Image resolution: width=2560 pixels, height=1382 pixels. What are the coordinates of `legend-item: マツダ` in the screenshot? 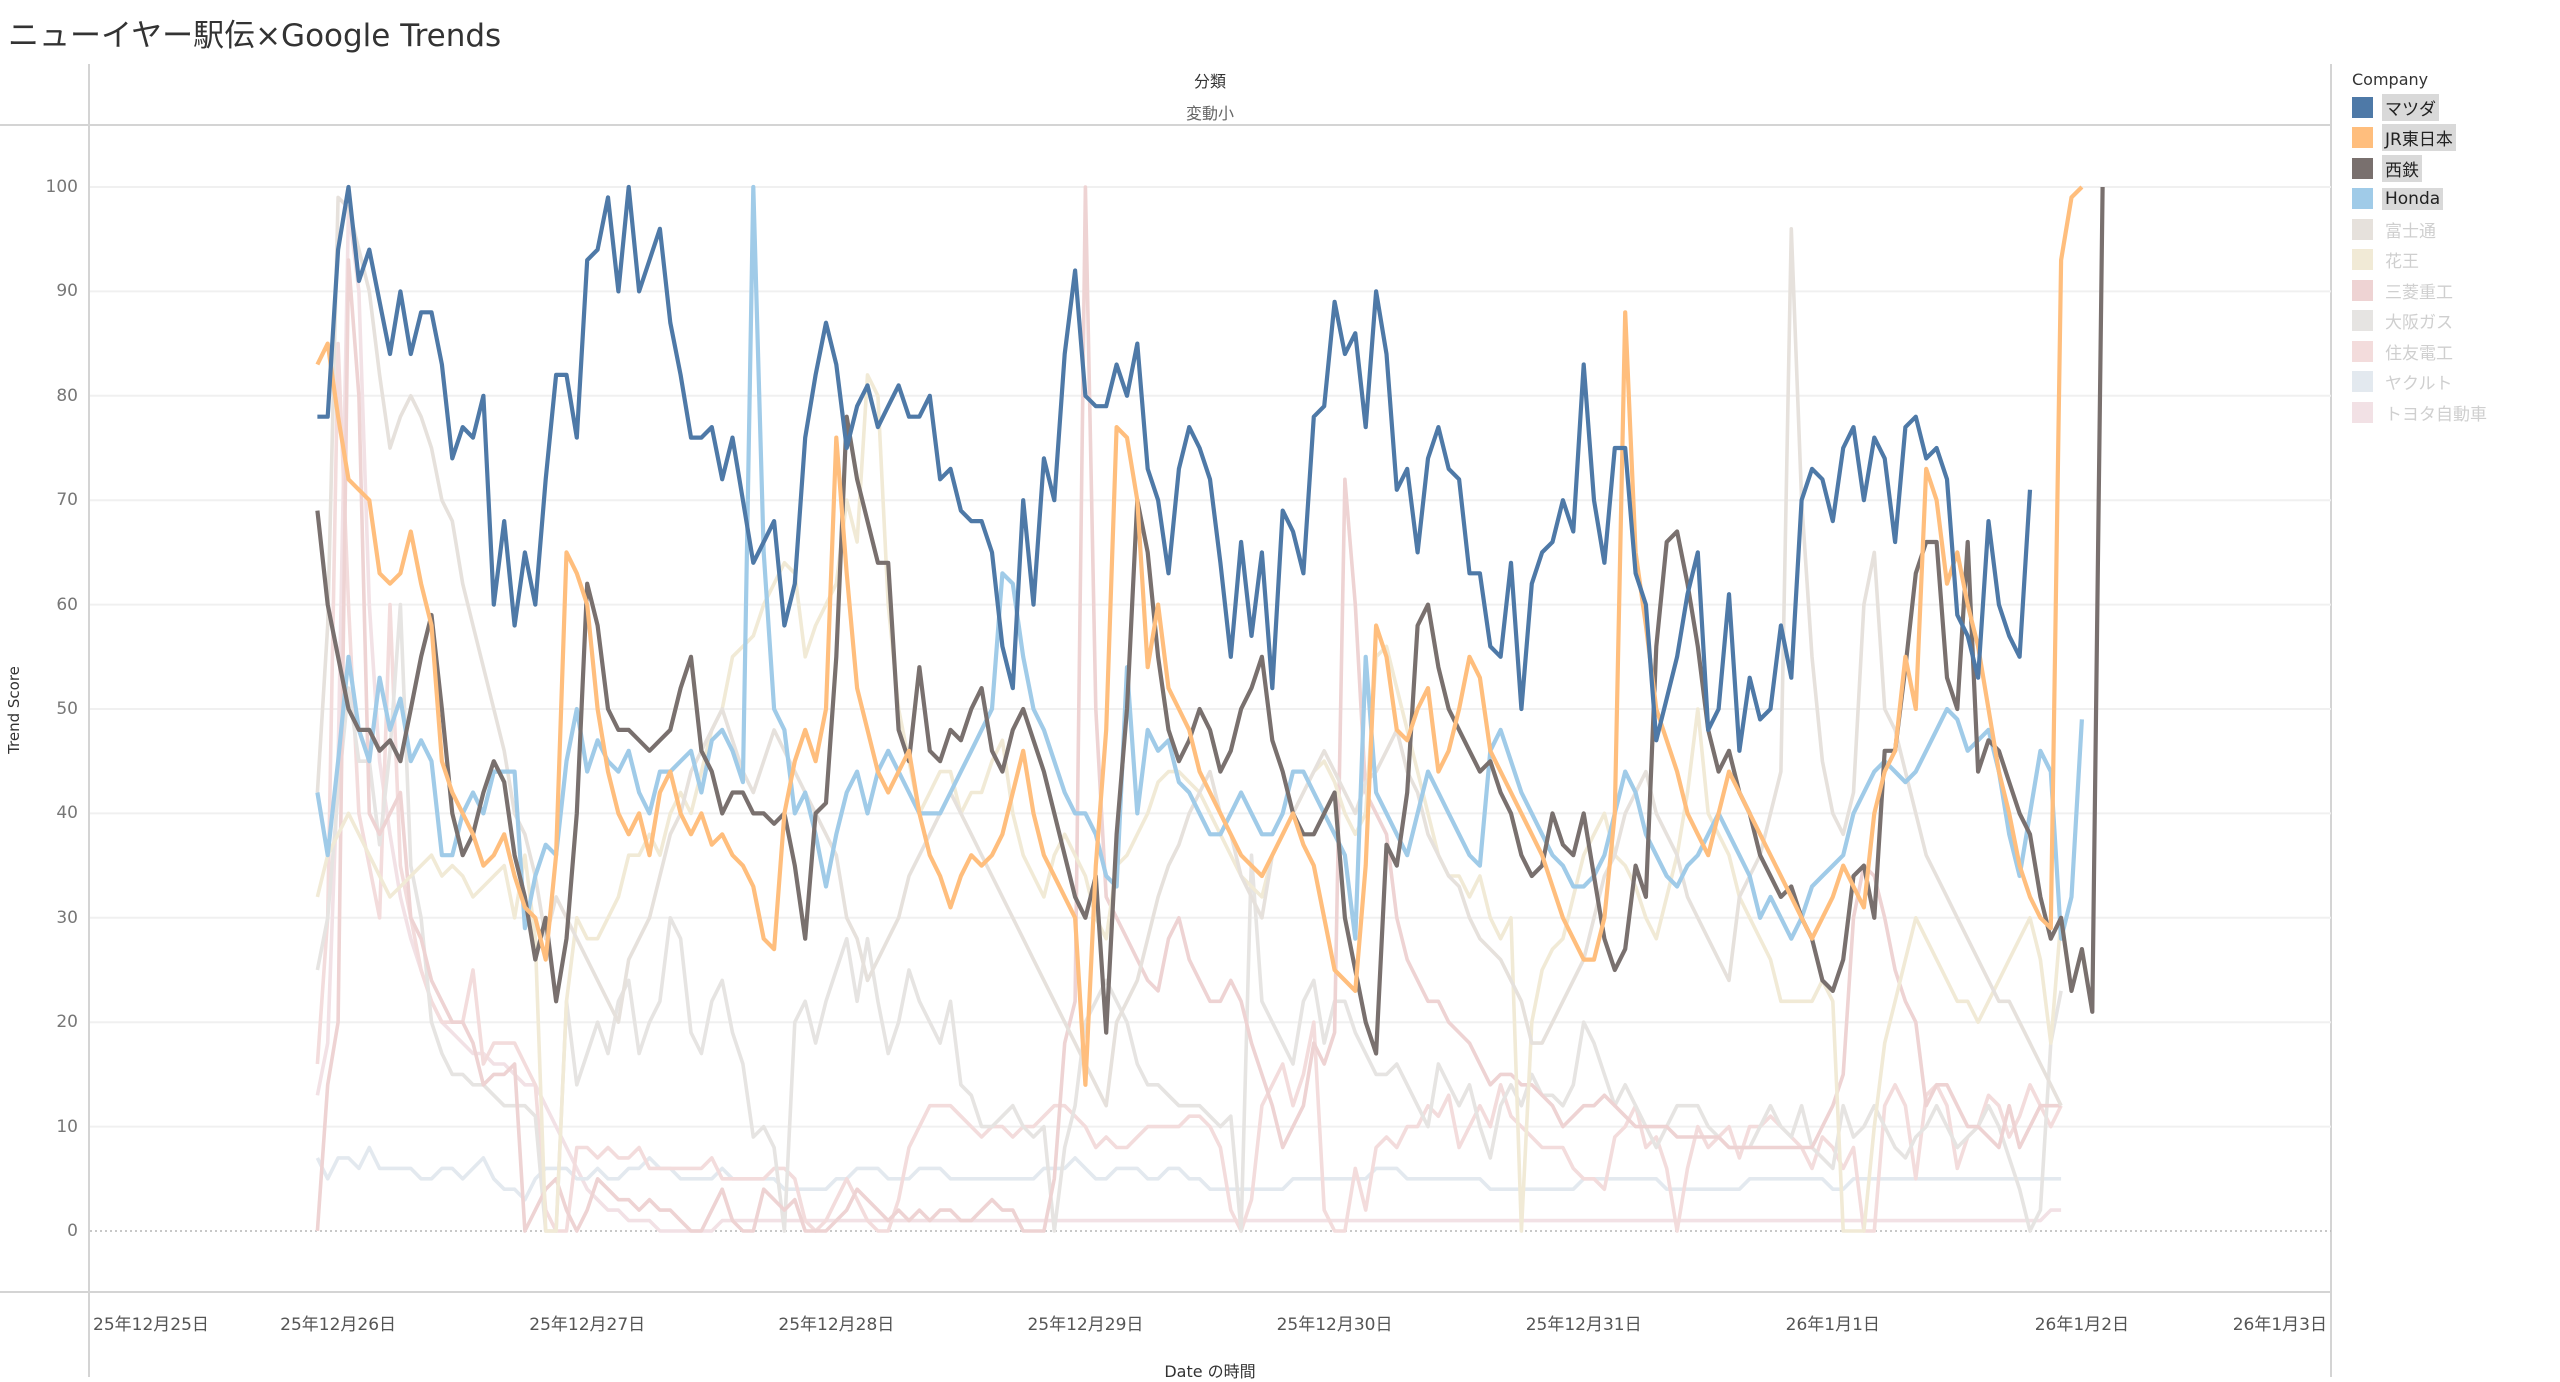 It's located at (2421, 107).